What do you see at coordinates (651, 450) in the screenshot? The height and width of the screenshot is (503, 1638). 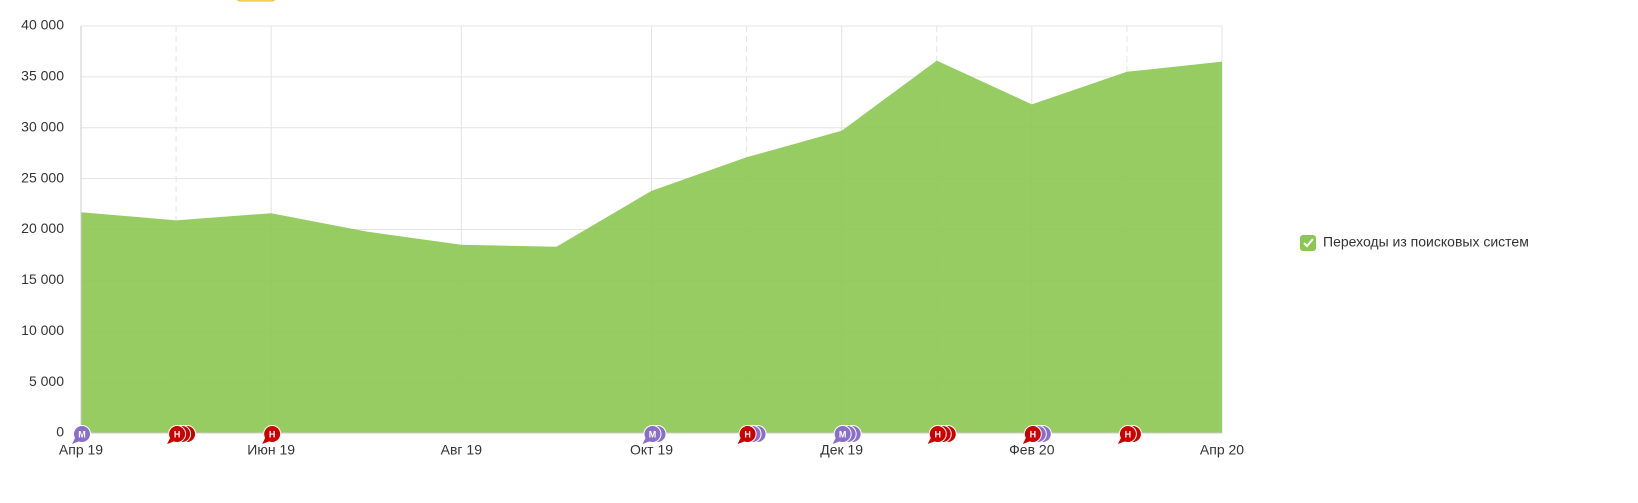 I see `x-tick-label: Окт 19` at bounding box center [651, 450].